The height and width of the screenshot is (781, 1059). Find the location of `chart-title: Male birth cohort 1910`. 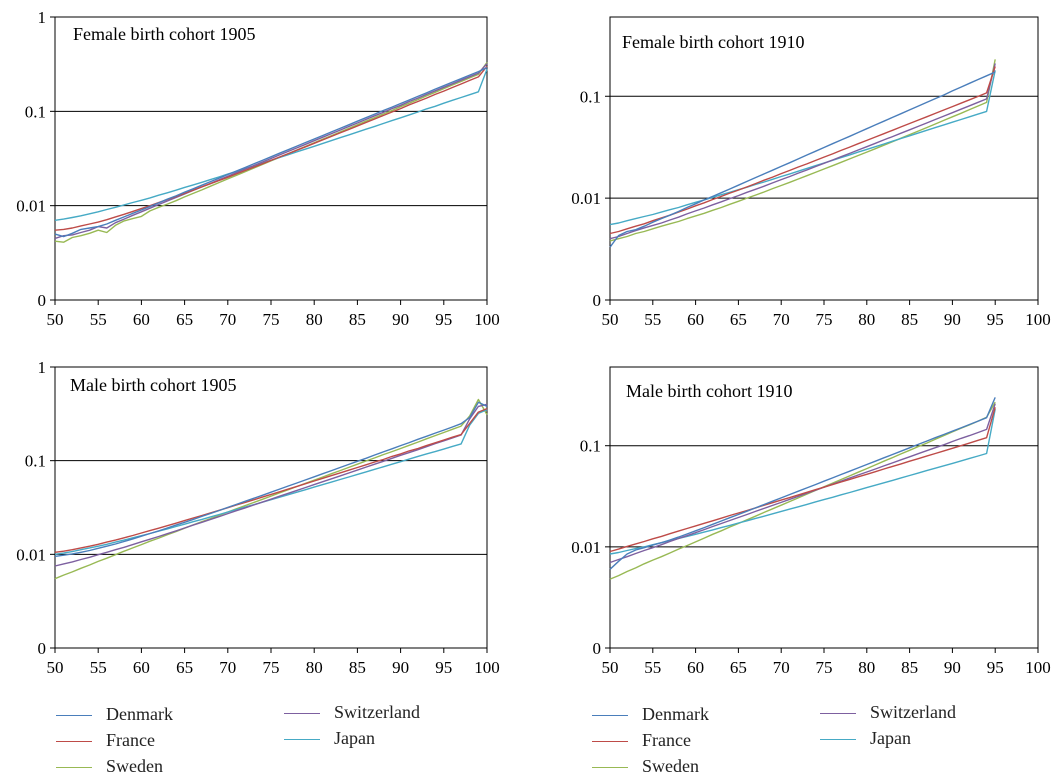

chart-title: Male birth cohort 1910 is located at coordinates (709, 391).